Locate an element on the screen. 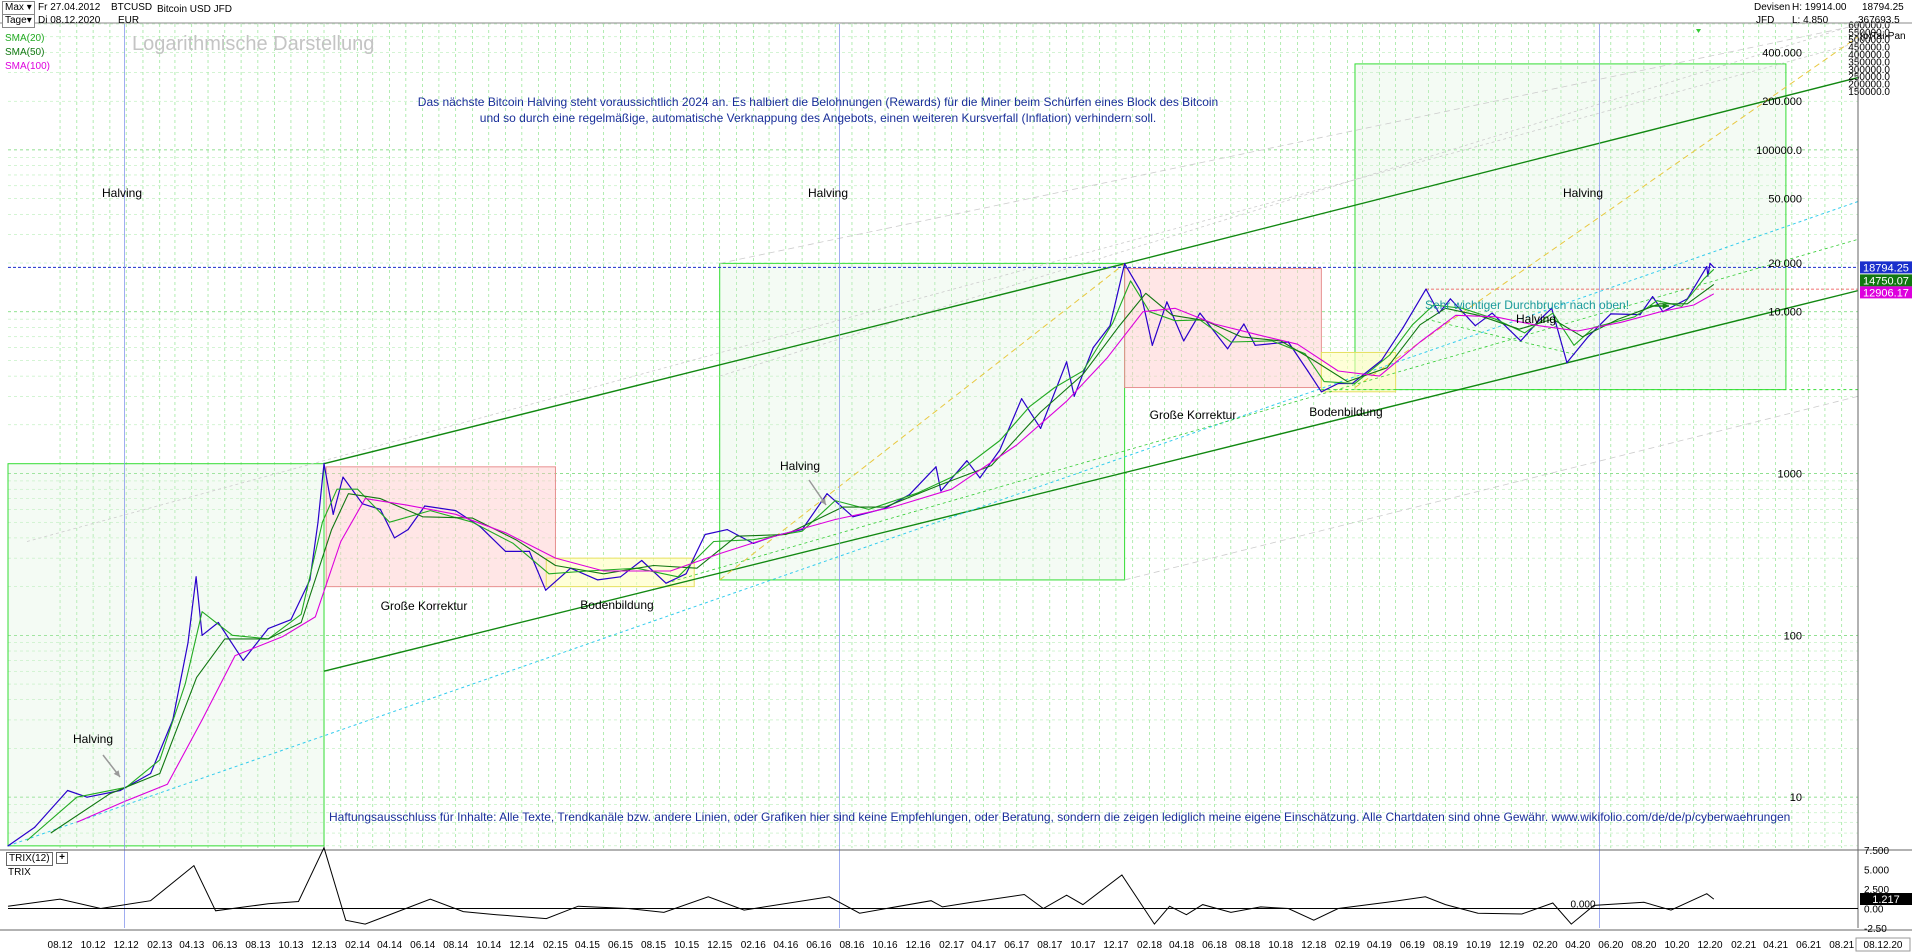 The width and height of the screenshot is (1912, 952). x-tick-label: 06.15 is located at coordinates (620, 945).